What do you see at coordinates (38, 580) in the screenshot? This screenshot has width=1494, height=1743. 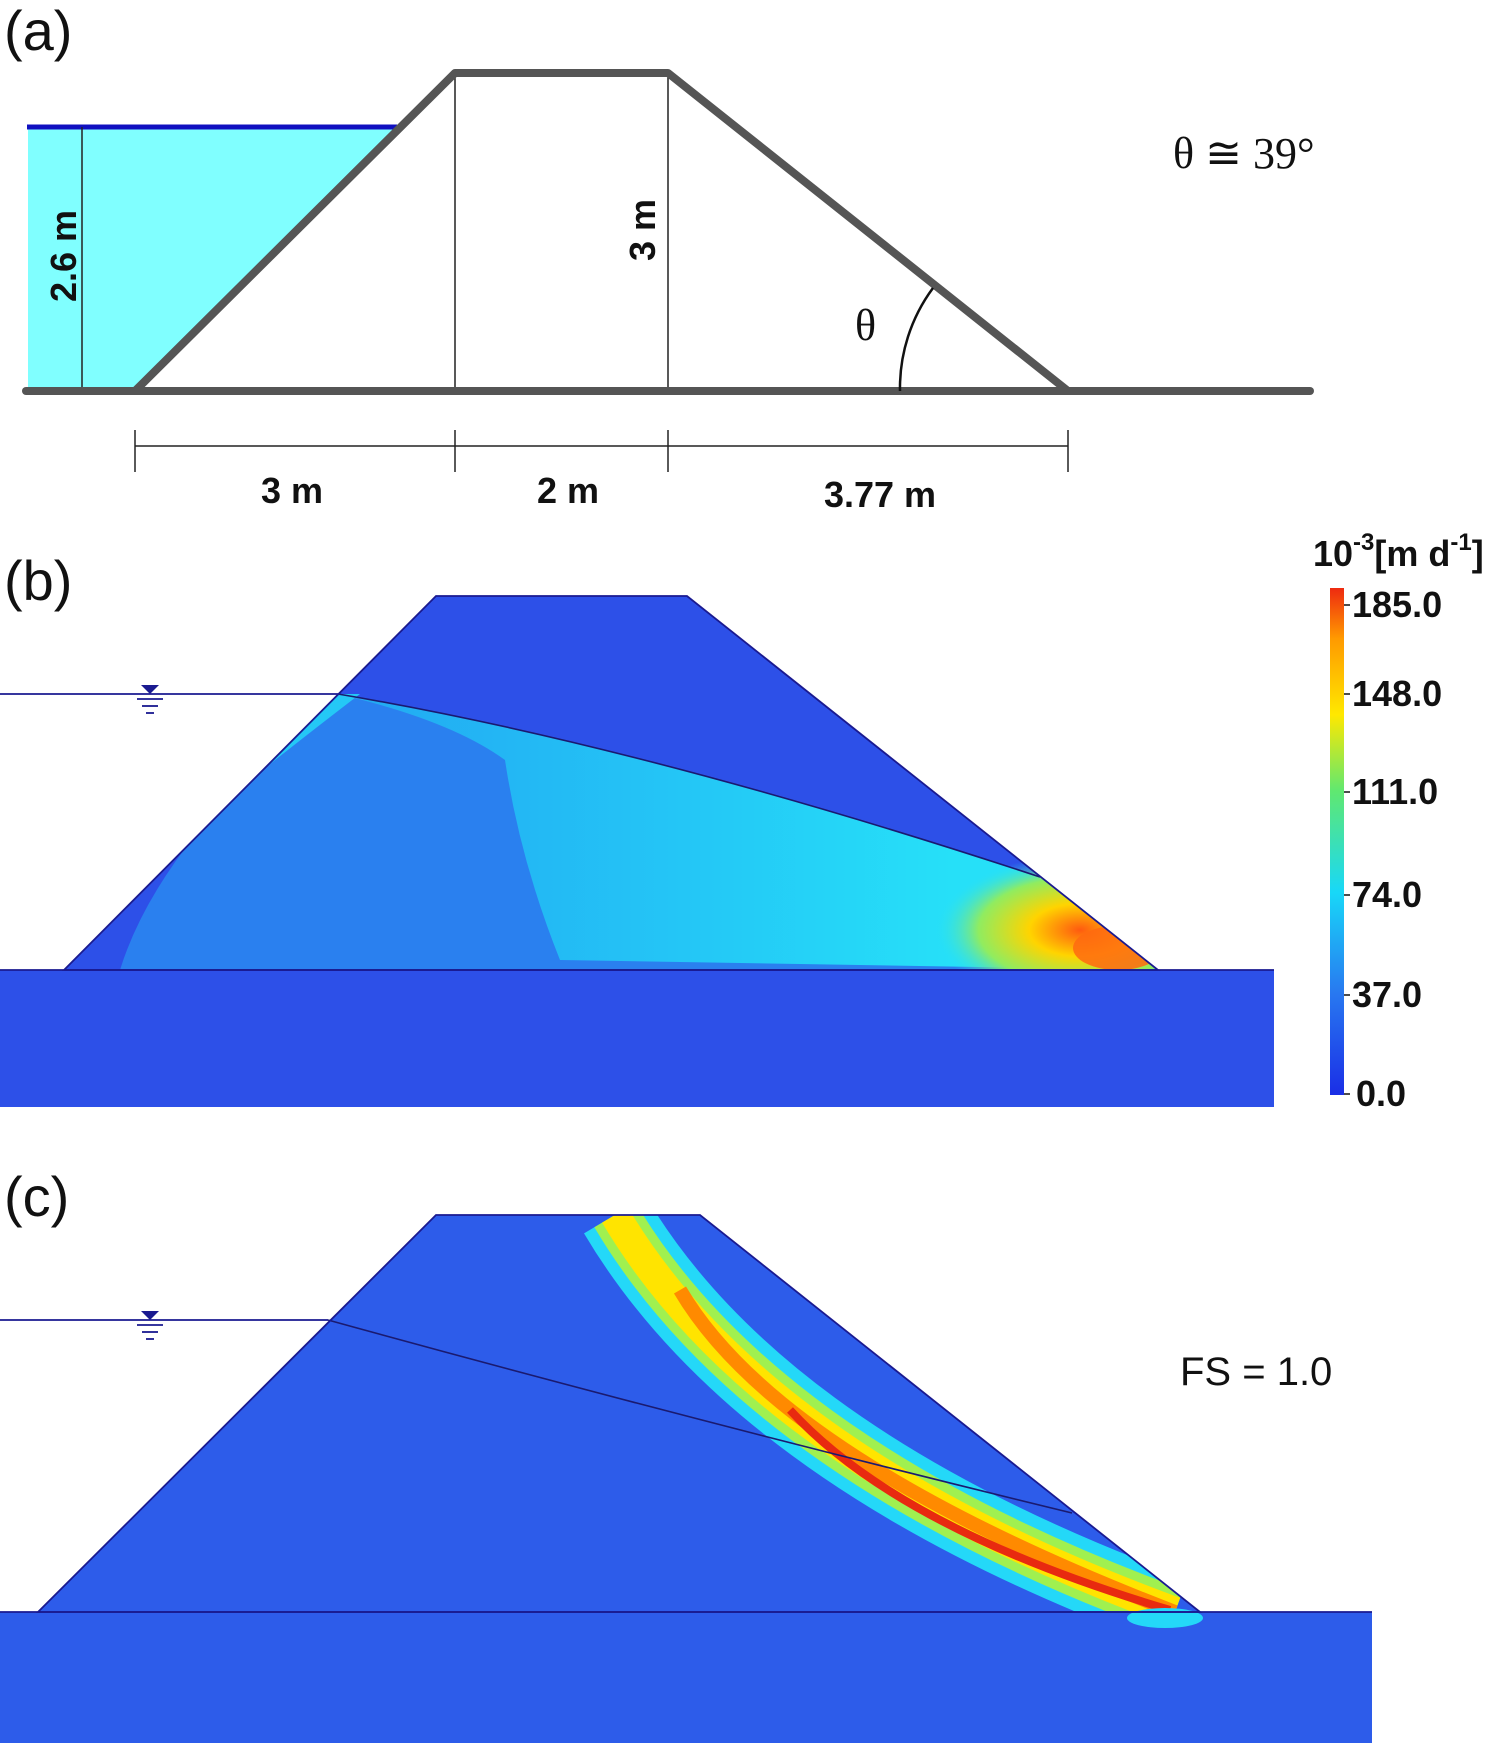 I see `panel-b-letter: (b)` at bounding box center [38, 580].